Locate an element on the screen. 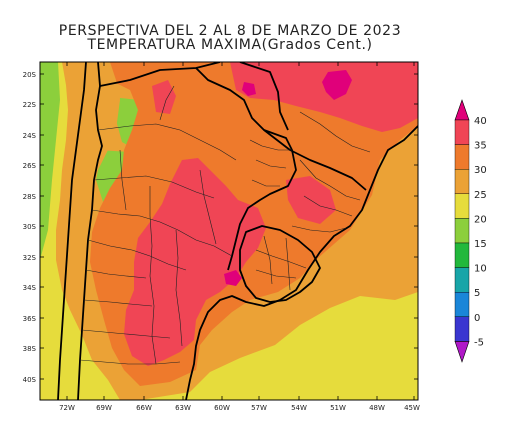 This screenshot has height=421, width=517. uruguay-border is located at coordinates (280, 264).